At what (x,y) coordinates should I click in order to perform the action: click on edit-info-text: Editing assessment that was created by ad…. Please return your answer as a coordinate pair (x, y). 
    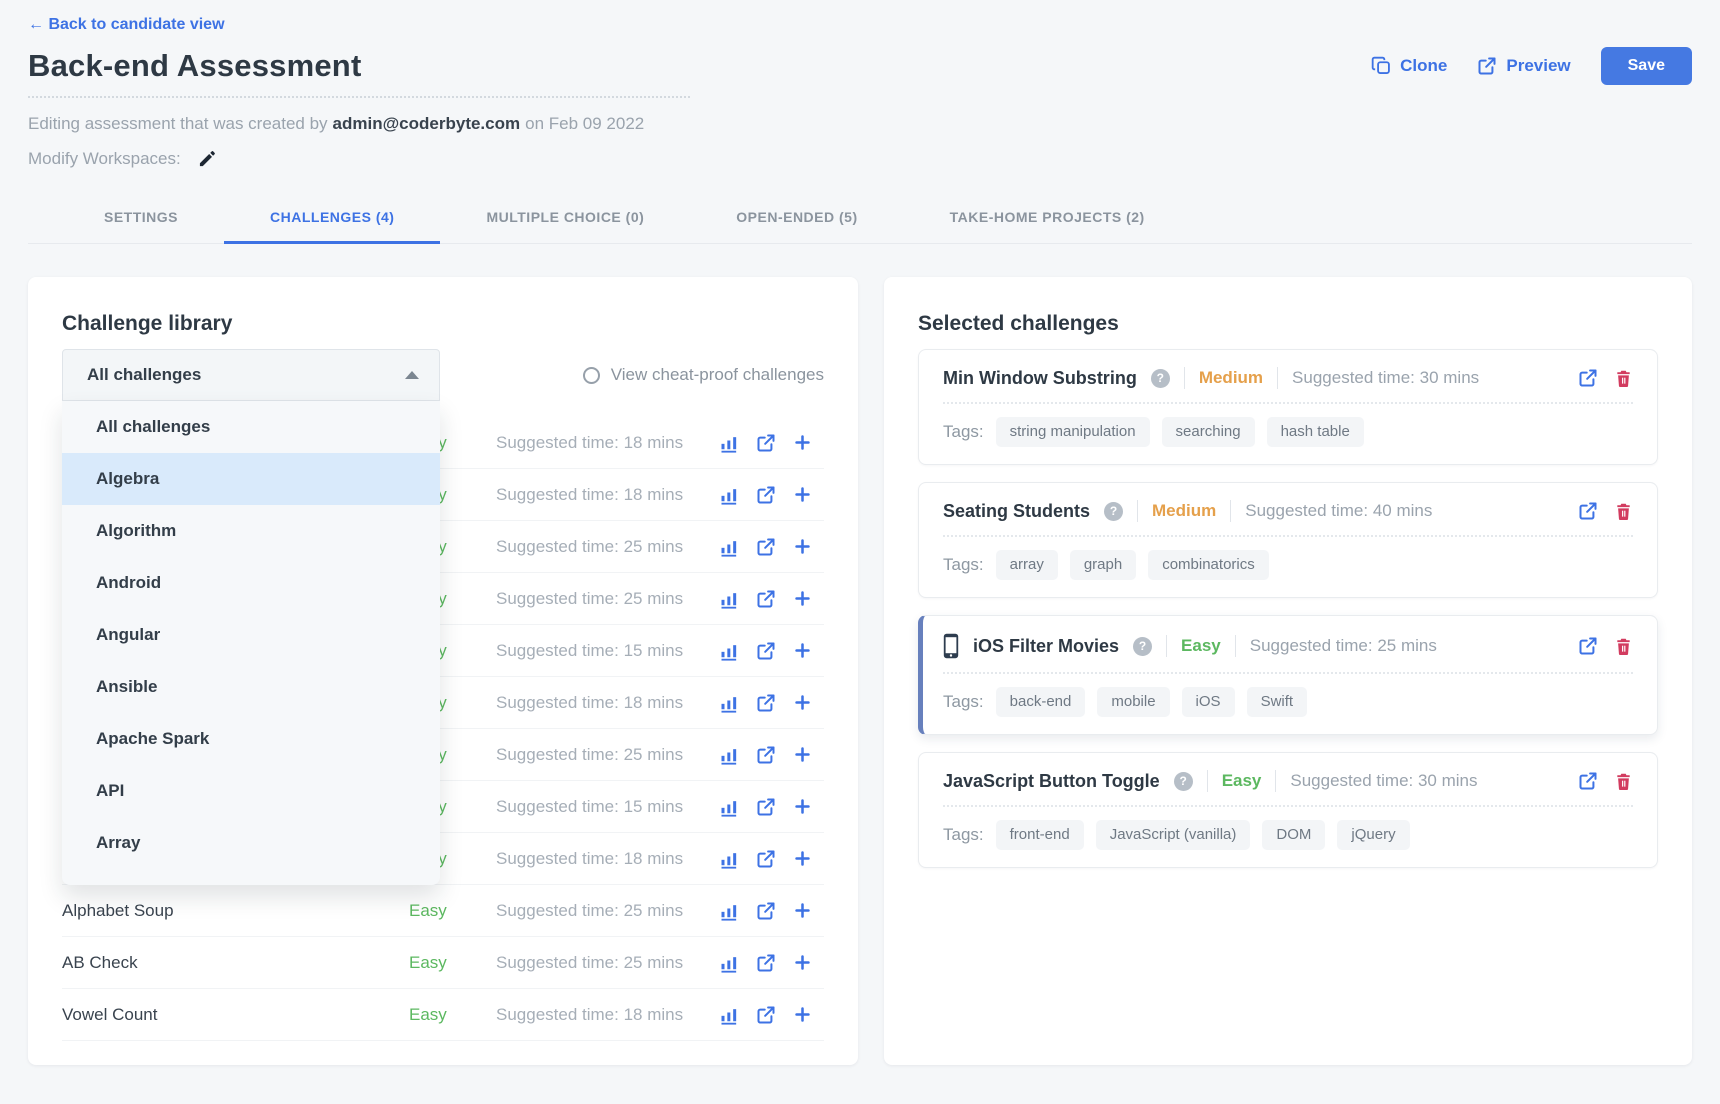
    Looking at the image, I should click on (860, 124).